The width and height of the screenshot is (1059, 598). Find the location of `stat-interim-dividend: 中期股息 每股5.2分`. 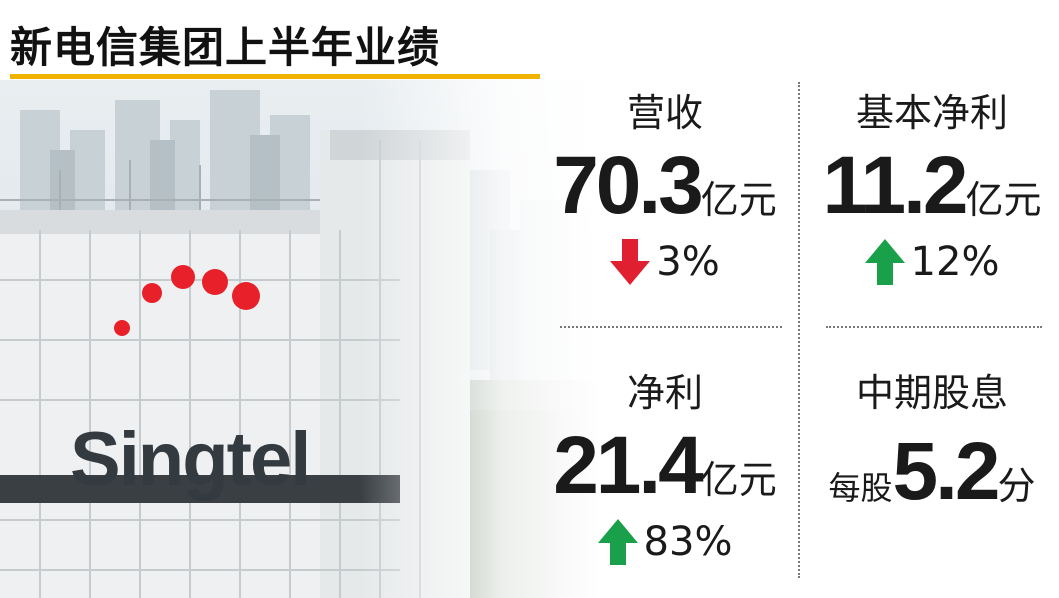

stat-interim-dividend: 中期股息 每股5.2分 is located at coordinates (932, 437).